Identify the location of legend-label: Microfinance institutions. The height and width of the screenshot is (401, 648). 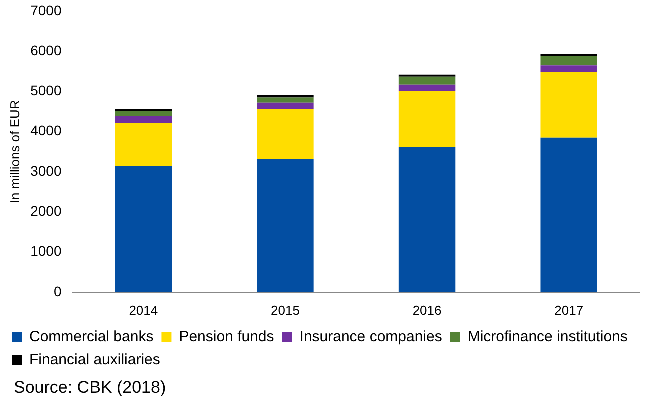
(548, 337).